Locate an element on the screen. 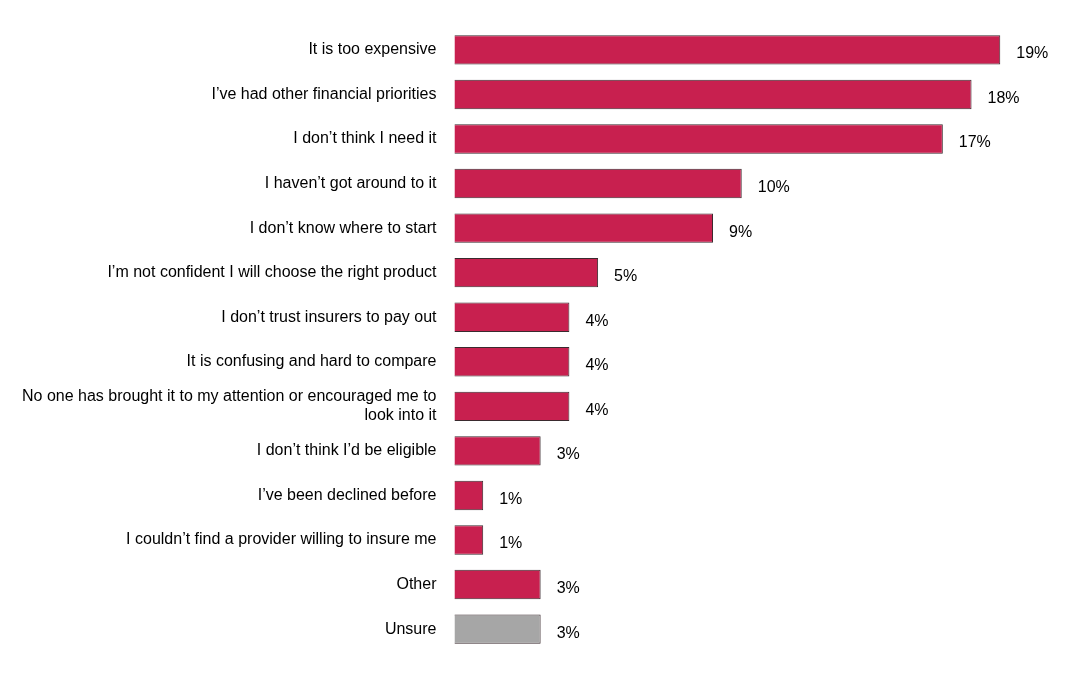 The width and height of the screenshot is (1084, 679). y-tick-label: I’m not confident I will choose the right product is located at coordinates (272, 272).